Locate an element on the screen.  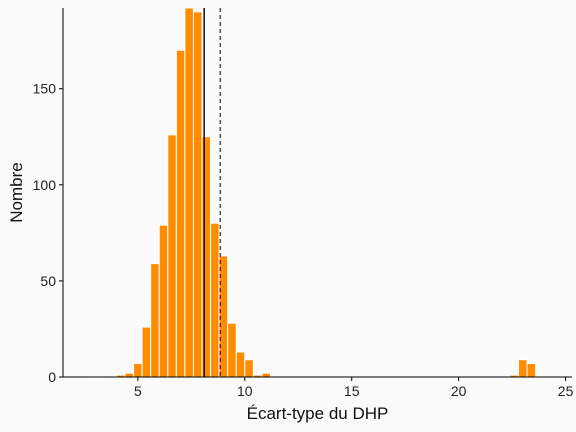
x-tick-label: 15 is located at coordinates (352, 391).